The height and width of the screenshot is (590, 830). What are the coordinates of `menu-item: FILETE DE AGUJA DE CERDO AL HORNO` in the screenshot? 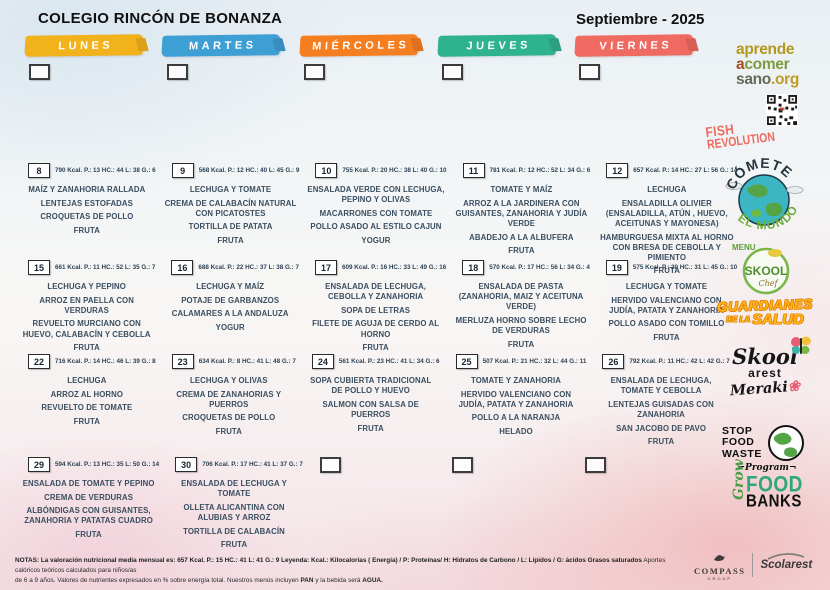 It's located at (376, 329).